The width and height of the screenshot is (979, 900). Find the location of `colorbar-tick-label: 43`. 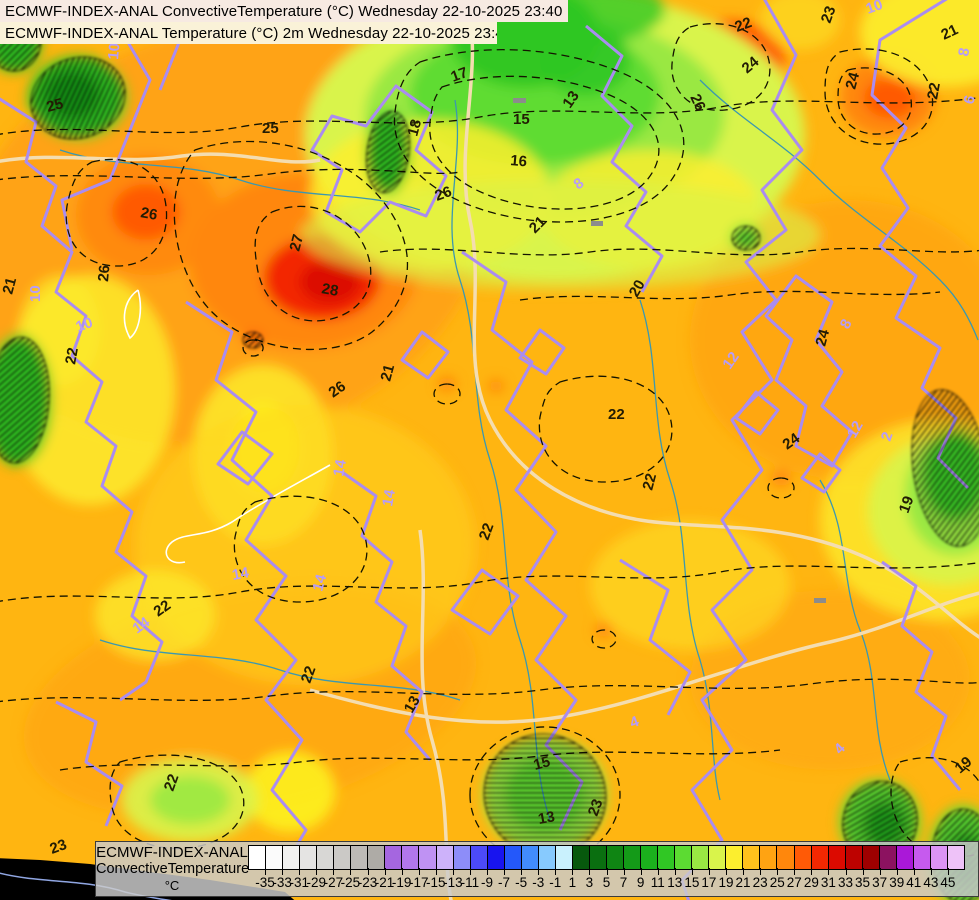

colorbar-tick-label: 43 is located at coordinates (931, 882).